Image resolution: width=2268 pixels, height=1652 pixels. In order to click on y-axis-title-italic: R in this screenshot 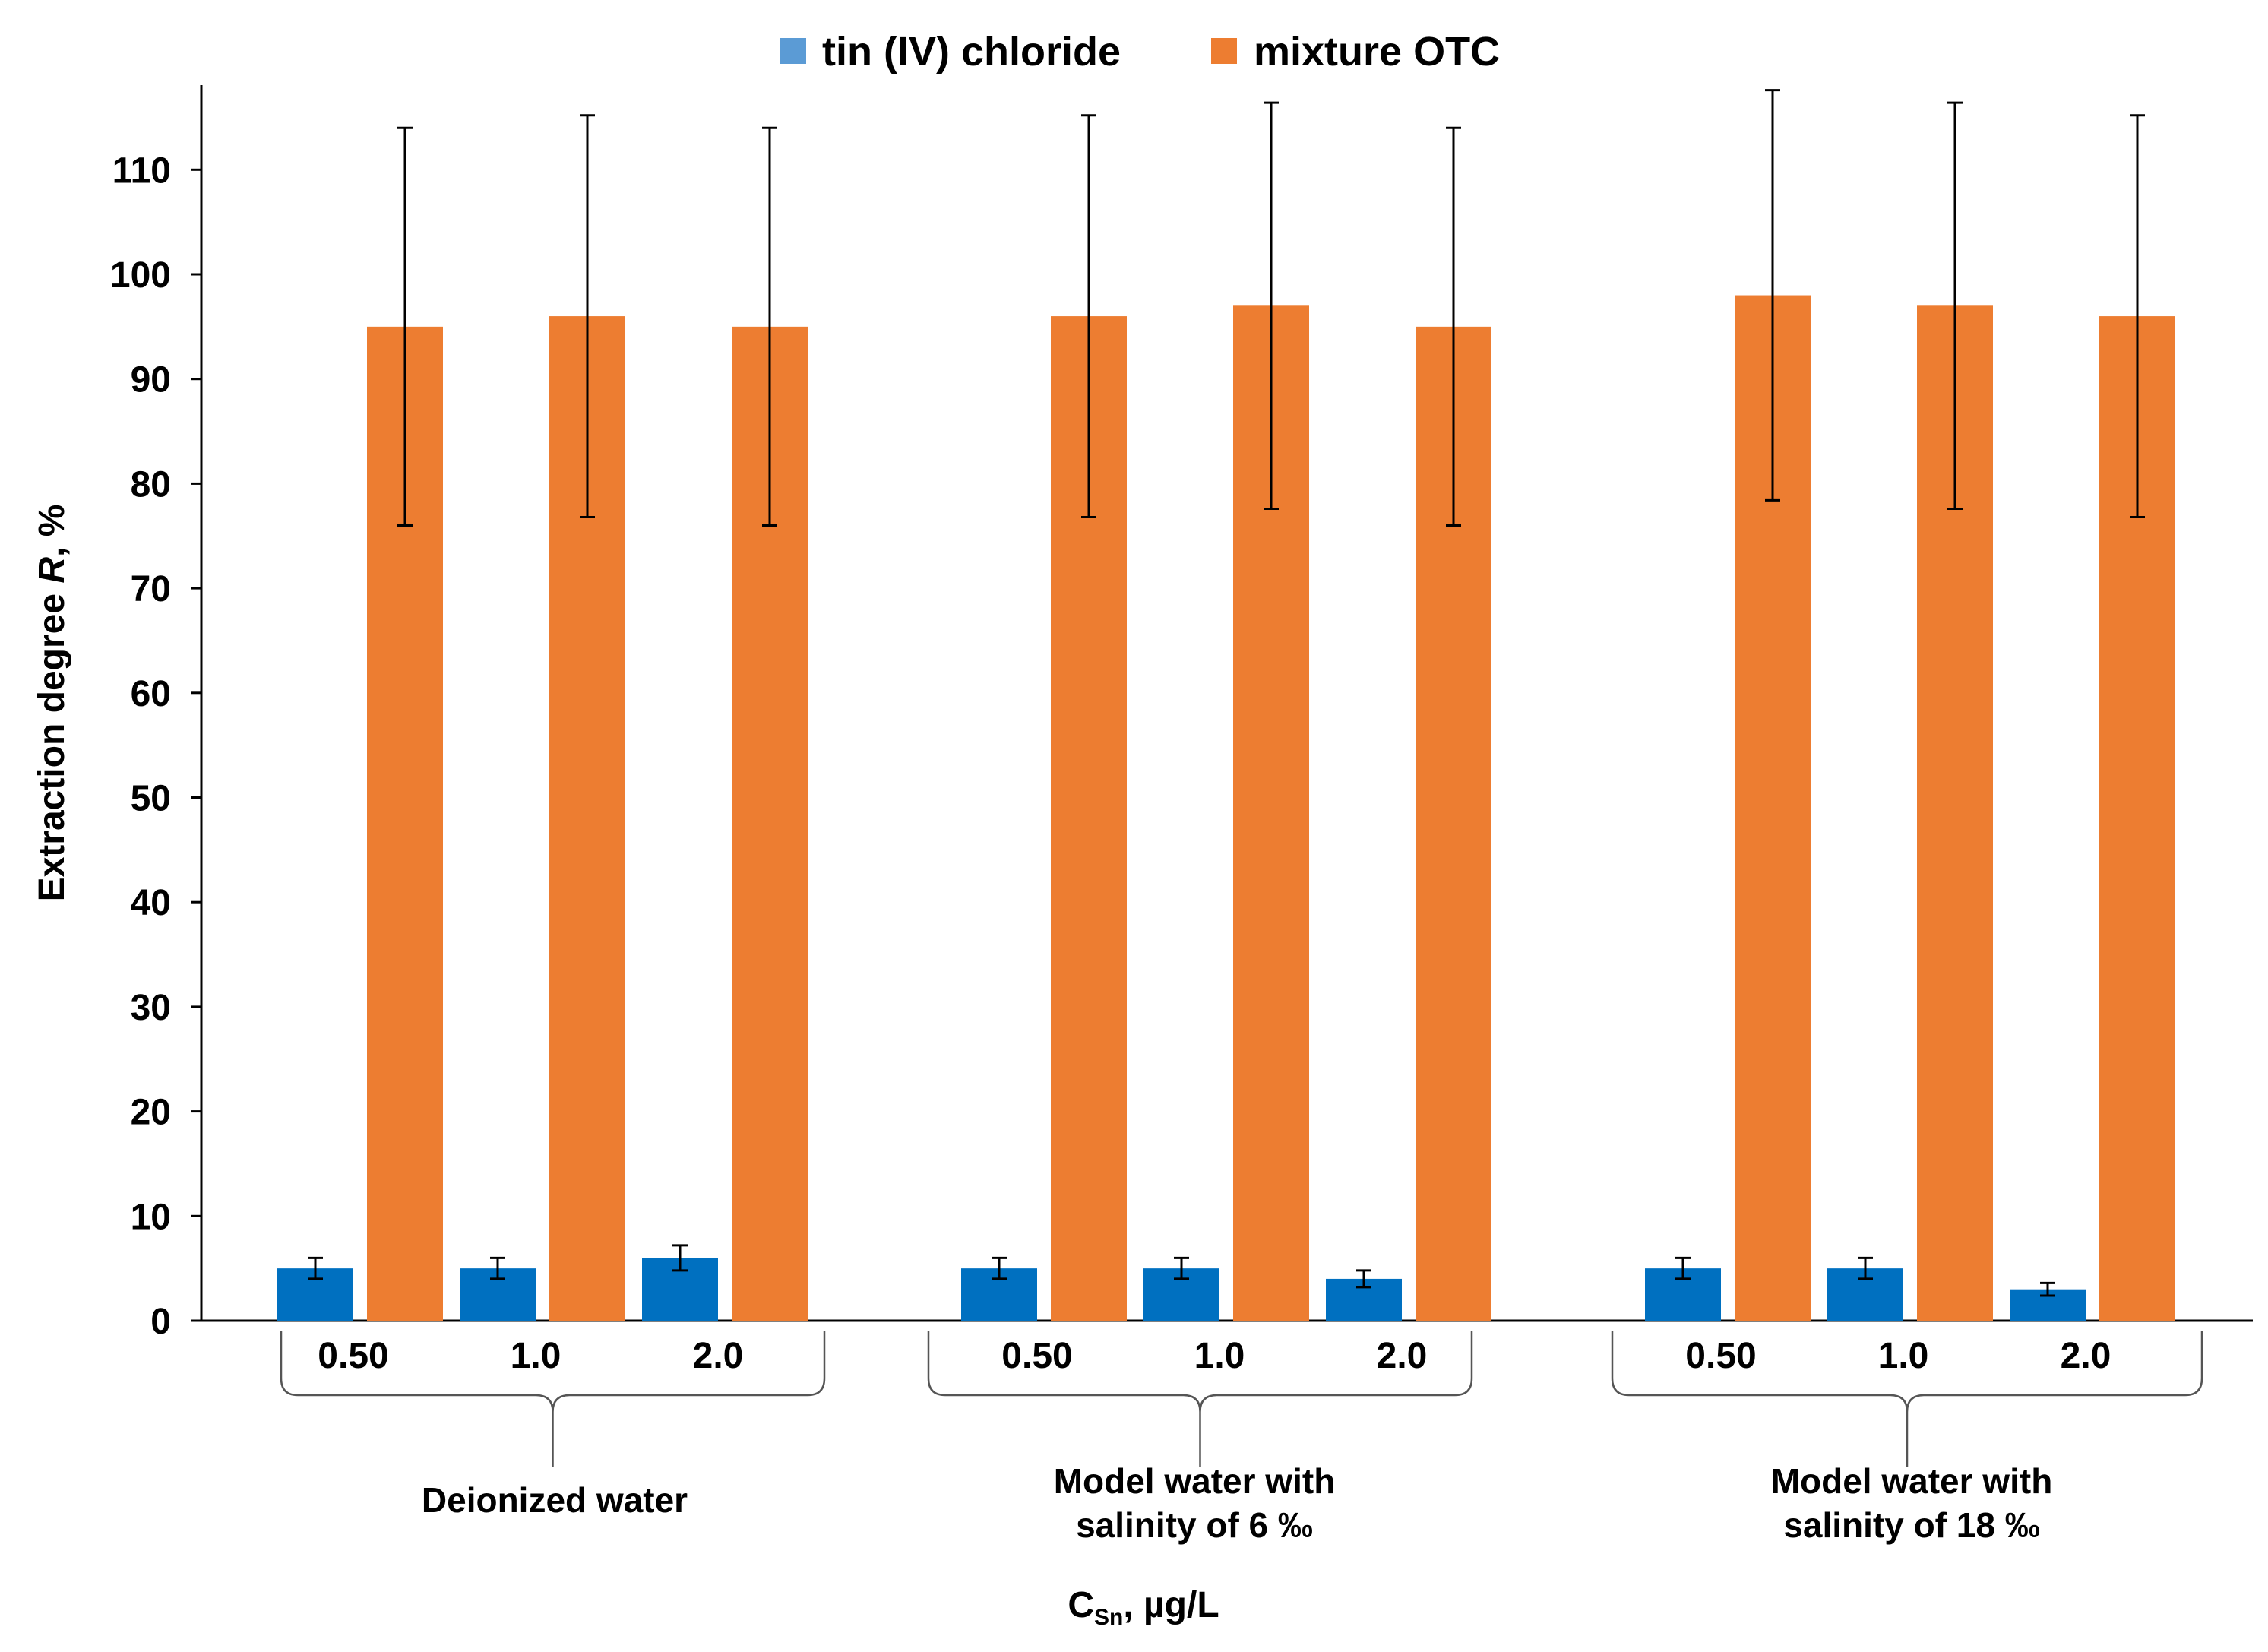, I will do `click(52, 570)`.